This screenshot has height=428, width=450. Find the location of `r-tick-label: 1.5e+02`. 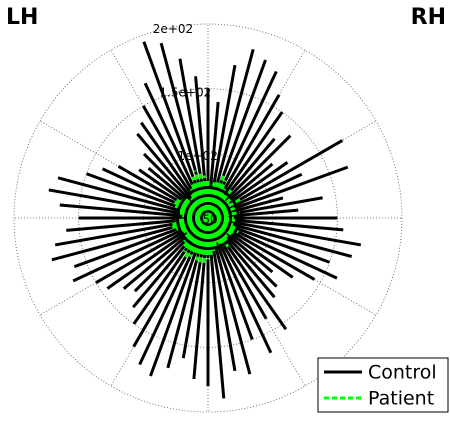

r-tick-label: 1.5e+02 is located at coordinates (185, 93).